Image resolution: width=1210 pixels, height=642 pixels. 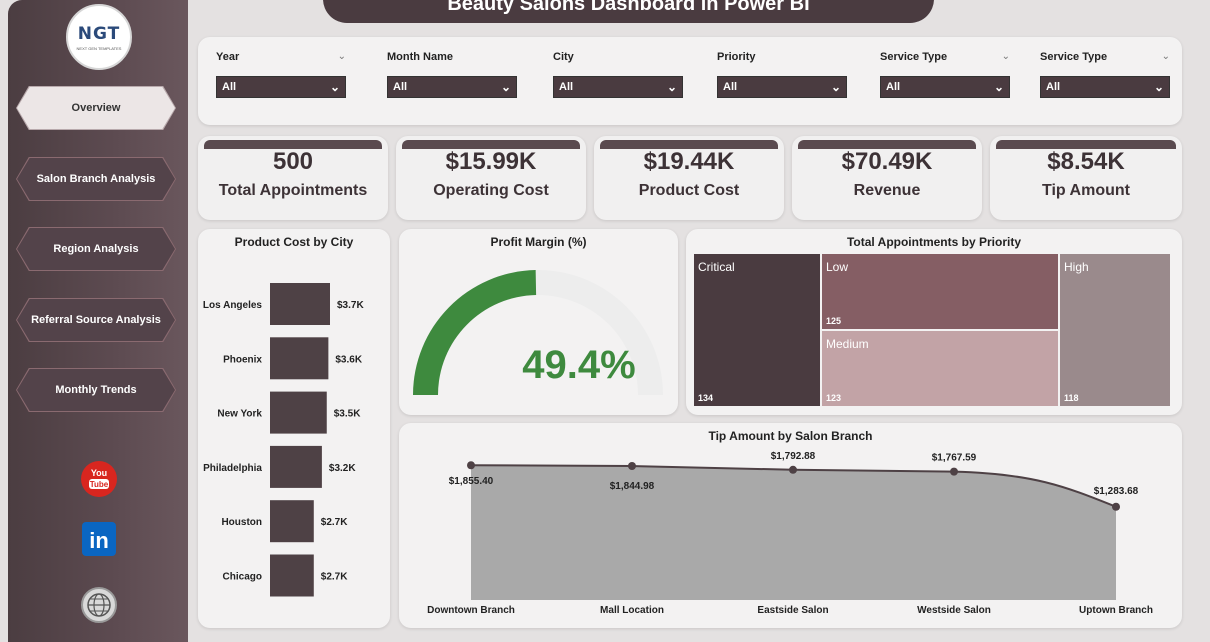 What do you see at coordinates (232, 468) in the screenshot?
I see `category-label: Philadelphia` at bounding box center [232, 468].